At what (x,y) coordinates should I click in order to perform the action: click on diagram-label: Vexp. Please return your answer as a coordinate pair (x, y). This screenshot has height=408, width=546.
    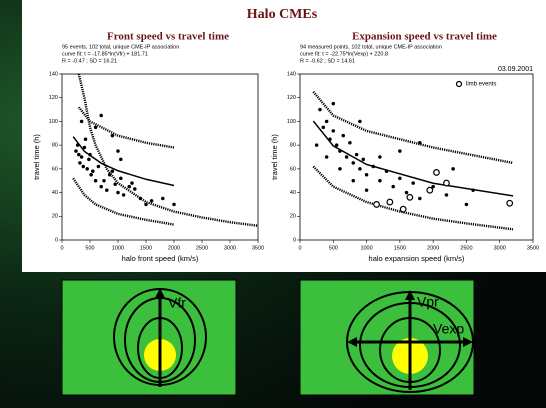
    Looking at the image, I should click on (448, 329).